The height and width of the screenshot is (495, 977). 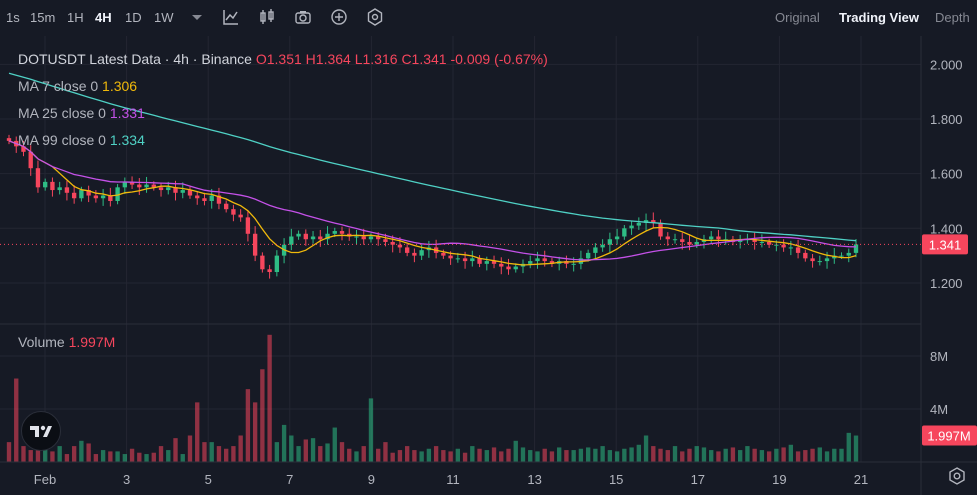 I want to click on settings-icon, so click(x=375, y=17).